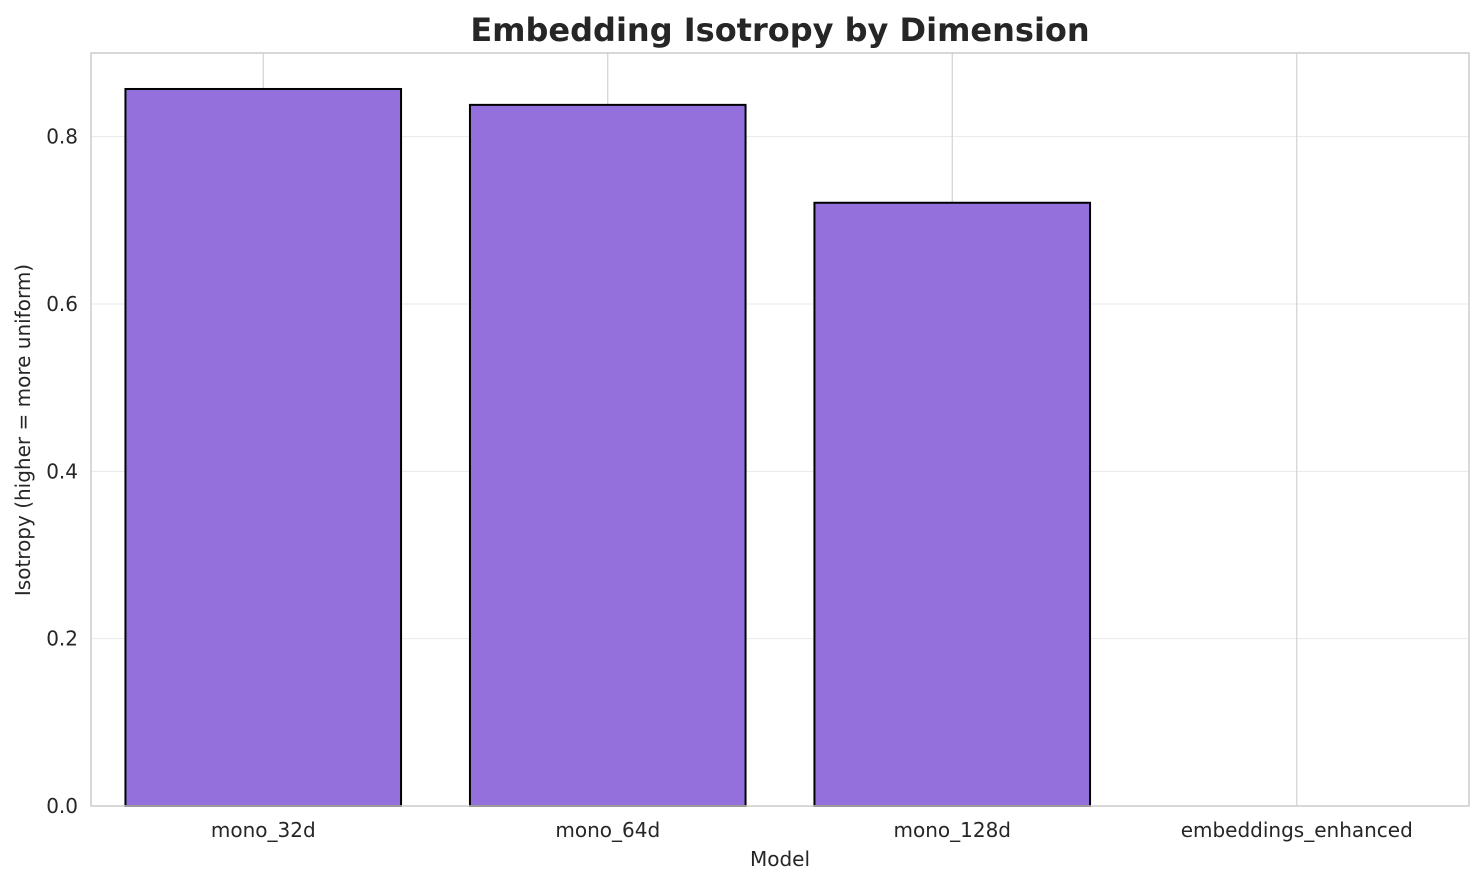  What do you see at coordinates (62, 639) in the screenshot?
I see `y-tick-label: 0.2` at bounding box center [62, 639].